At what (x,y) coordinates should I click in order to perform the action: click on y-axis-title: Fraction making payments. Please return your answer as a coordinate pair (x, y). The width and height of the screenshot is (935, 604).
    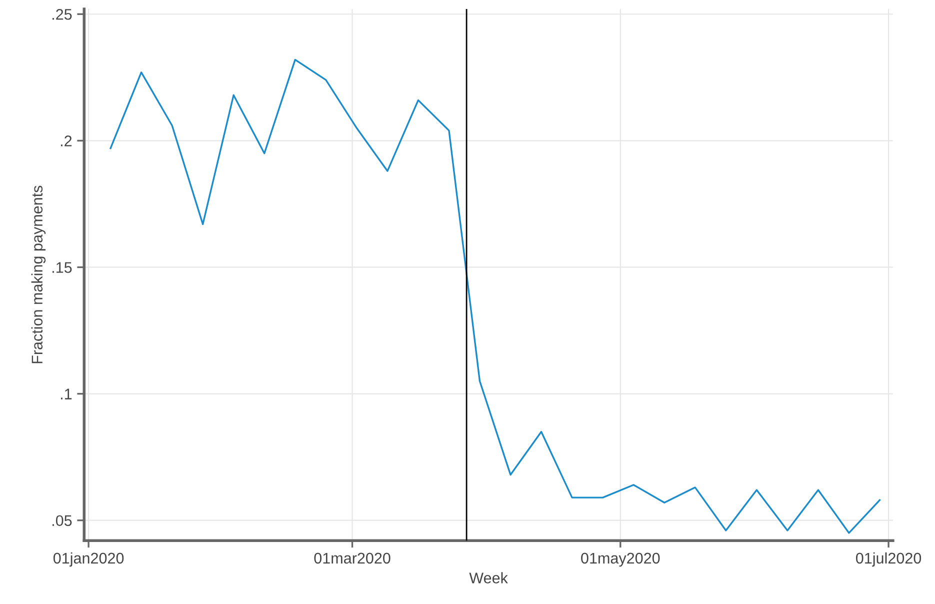
    Looking at the image, I should click on (38, 275).